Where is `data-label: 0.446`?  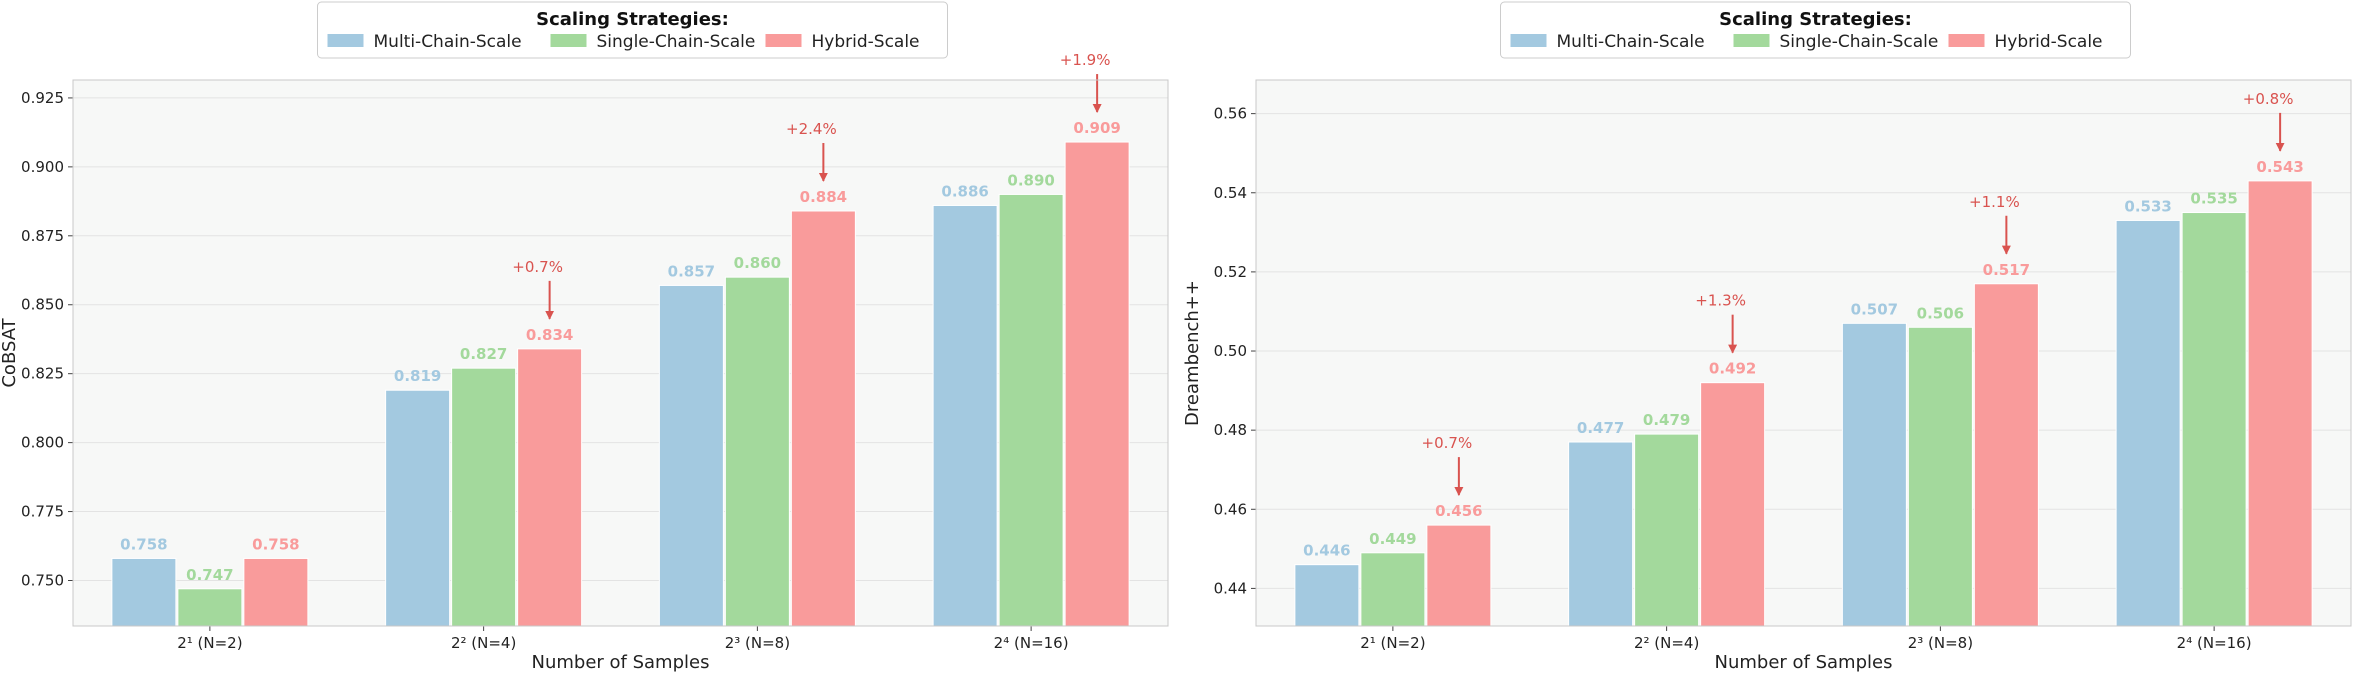 data-label: 0.446 is located at coordinates (1326, 551).